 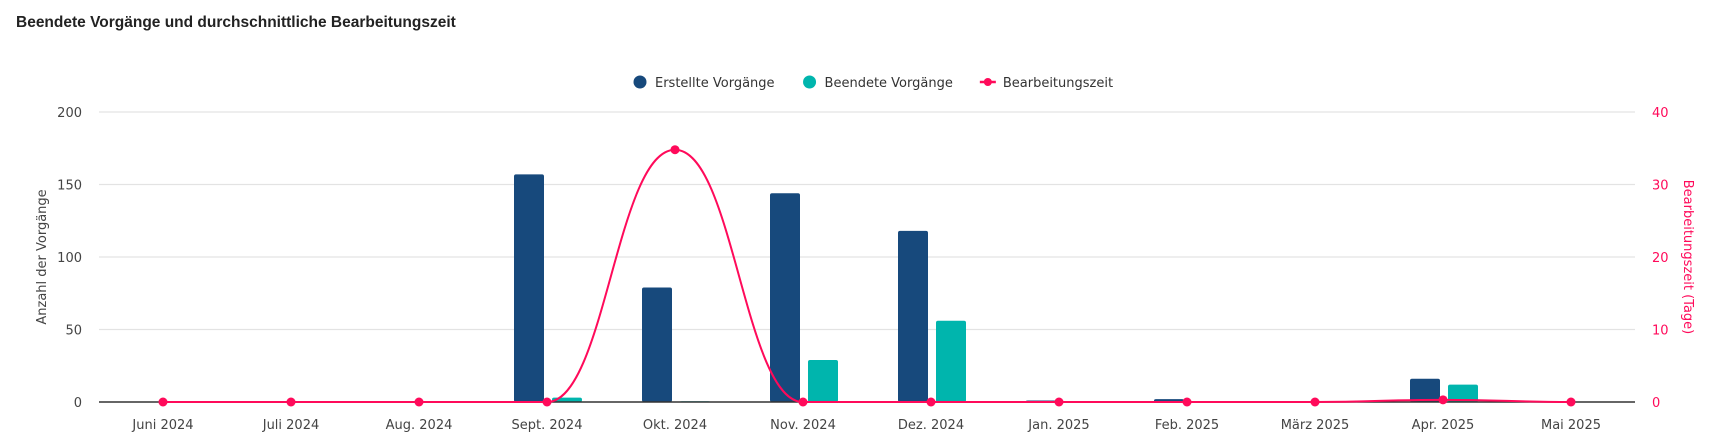 I want to click on x-tick-label: Aug. 2024, so click(x=419, y=425).